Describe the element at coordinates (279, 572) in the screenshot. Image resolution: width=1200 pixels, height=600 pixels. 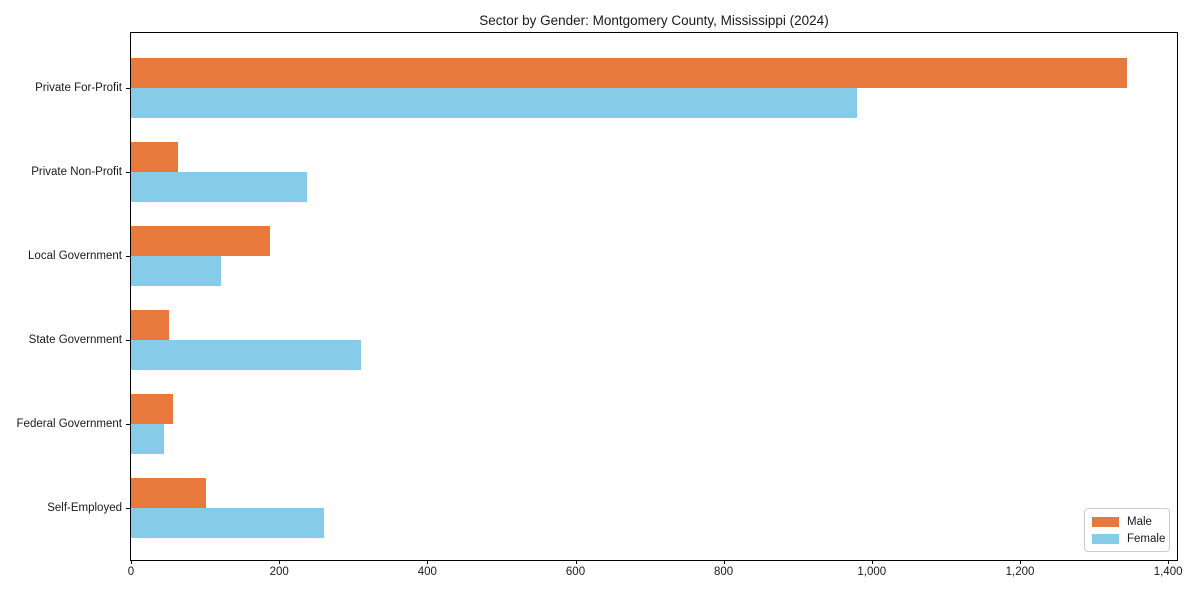
I see `x-tick-label-200: 200` at that location.